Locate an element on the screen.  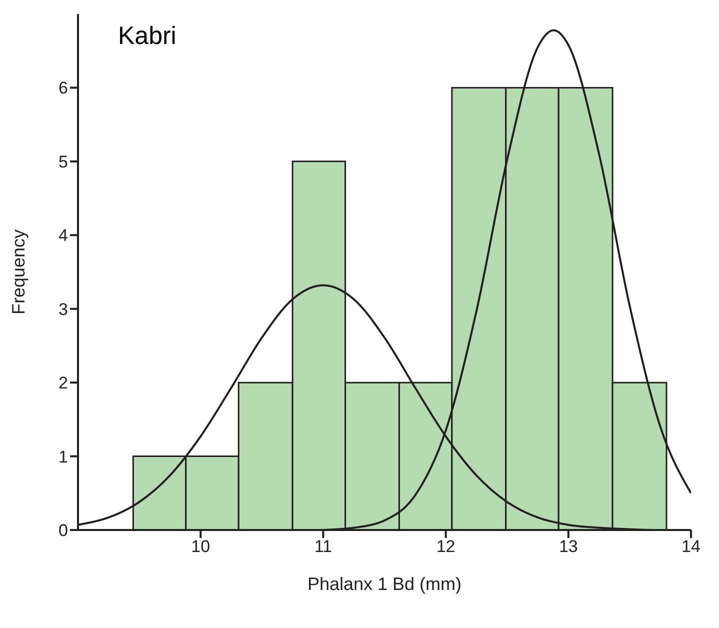
y-tick-label: 3 is located at coordinates (63, 309).